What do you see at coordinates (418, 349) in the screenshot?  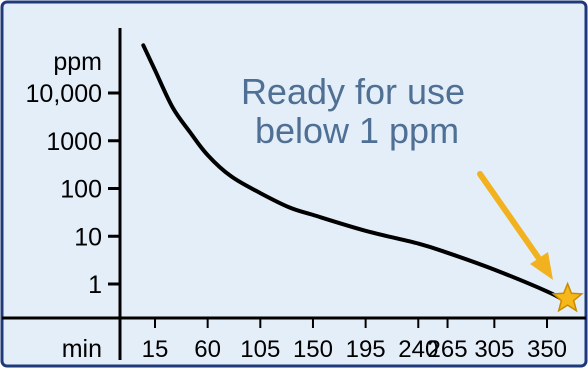 I see `x-tick-label: 240` at bounding box center [418, 349].